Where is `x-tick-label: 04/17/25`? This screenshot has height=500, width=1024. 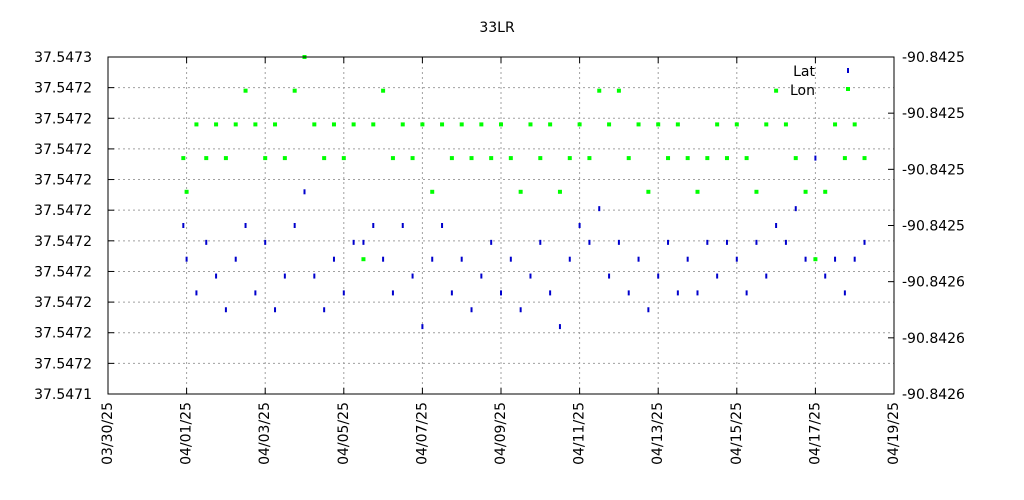
x-tick-label: 04/17/25 is located at coordinates (815, 433).